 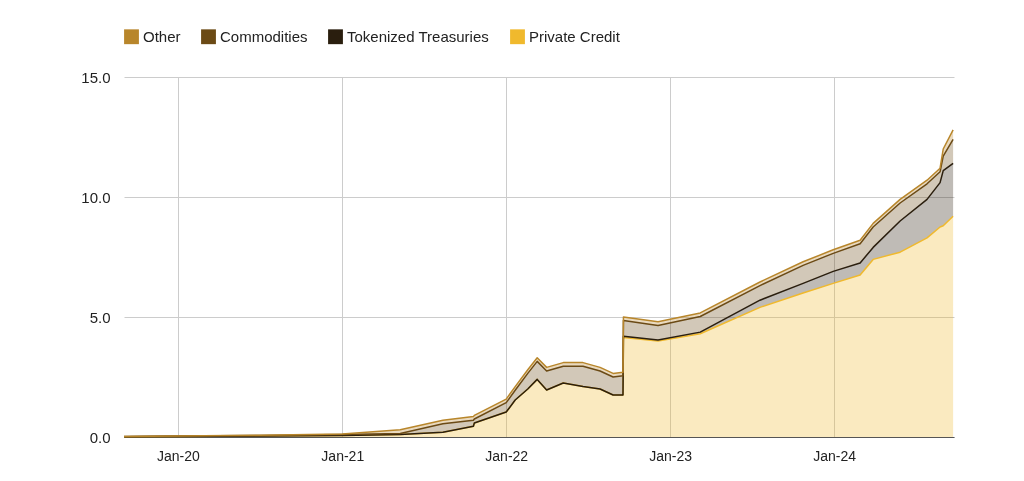 I want to click on x-tick-label: Jan-21, so click(x=343, y=455).